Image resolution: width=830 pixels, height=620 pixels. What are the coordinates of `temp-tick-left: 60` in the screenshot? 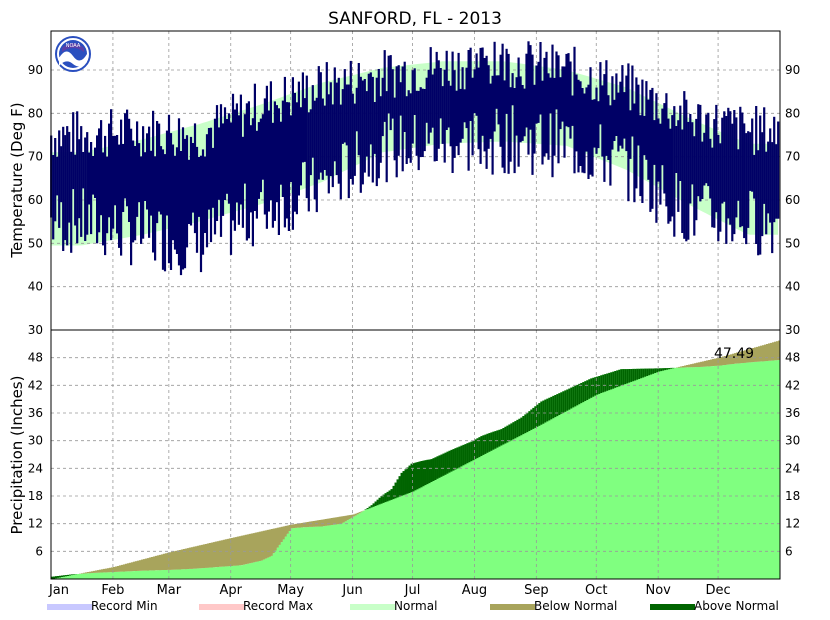 It's located at (35, 200).